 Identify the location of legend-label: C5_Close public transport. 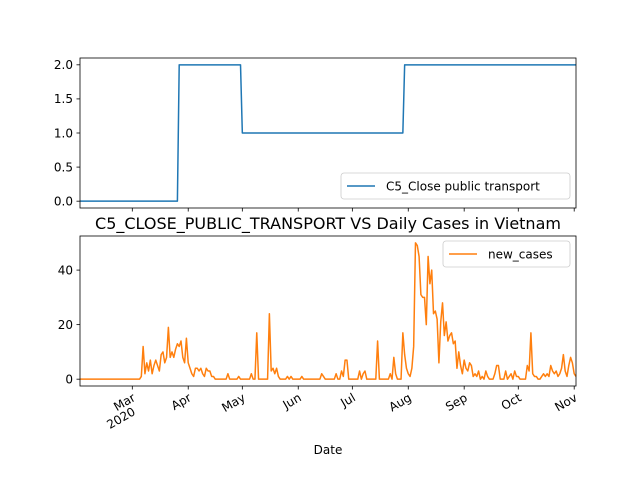
(463, 187).